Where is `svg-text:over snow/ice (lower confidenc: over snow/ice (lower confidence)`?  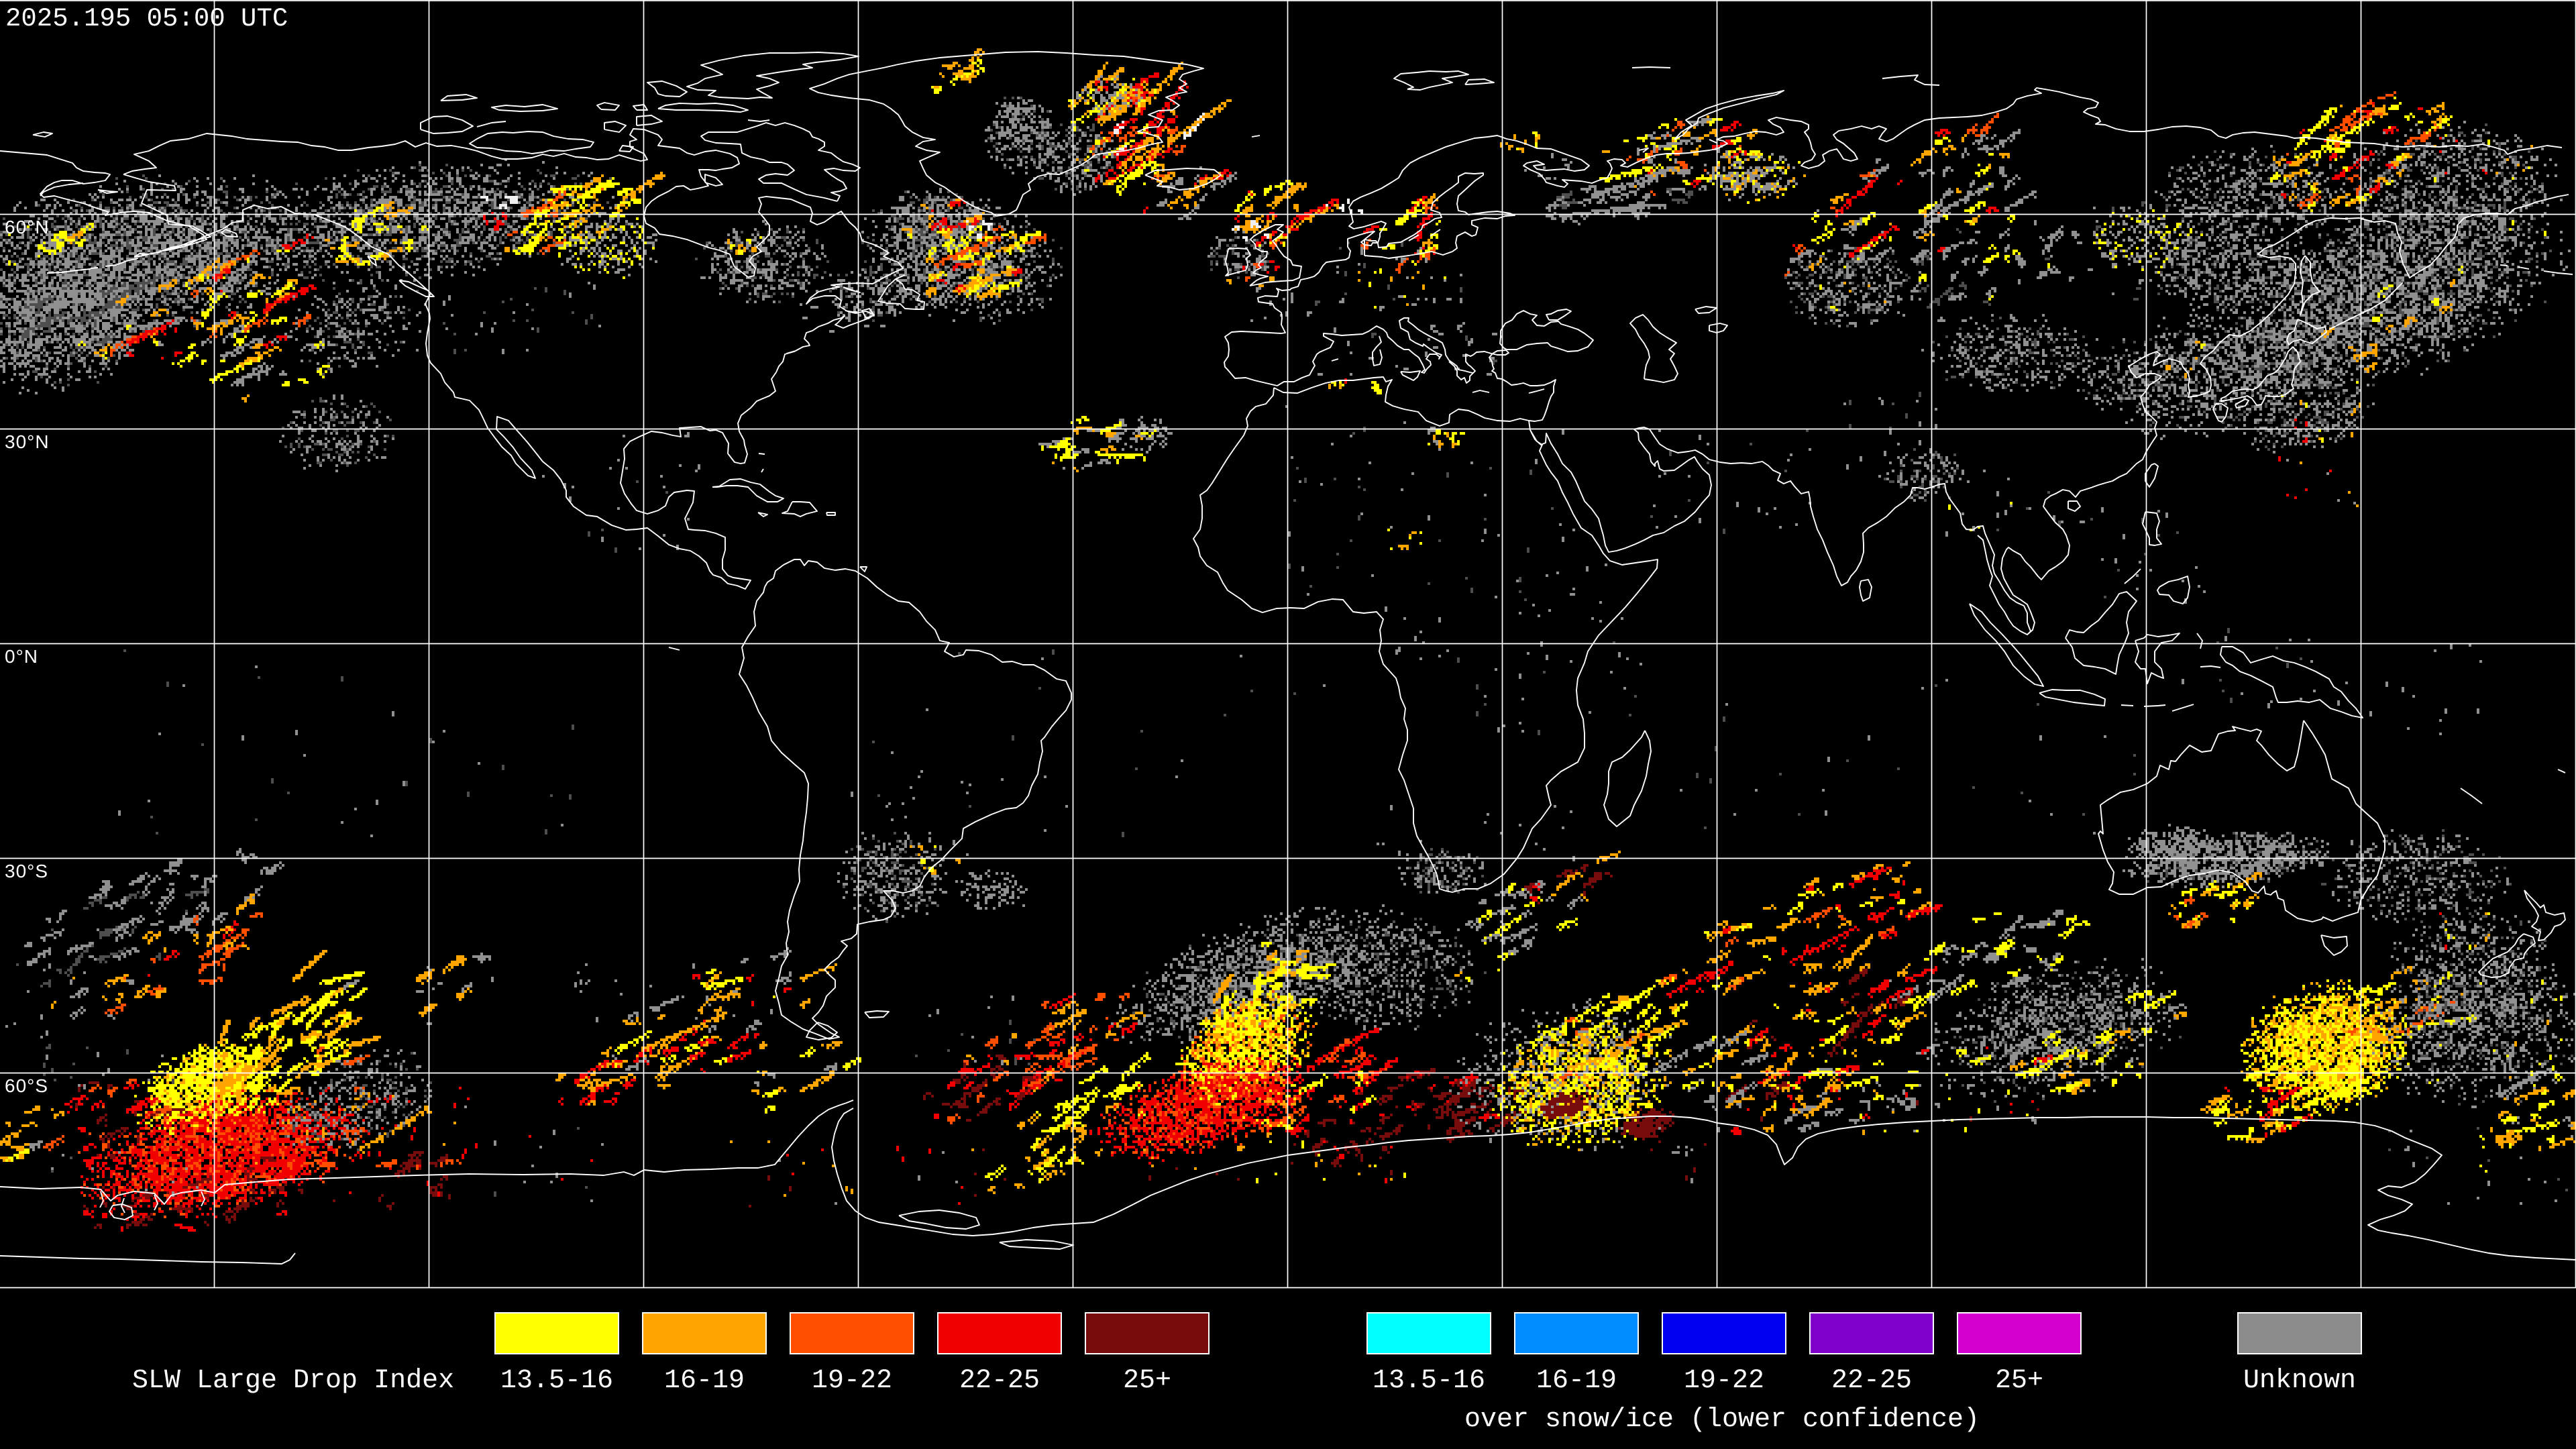 svg-text:over snow/ice (lower confidenc: over snow/ice (lower confidence) is located at coordinates (1722, 1420).